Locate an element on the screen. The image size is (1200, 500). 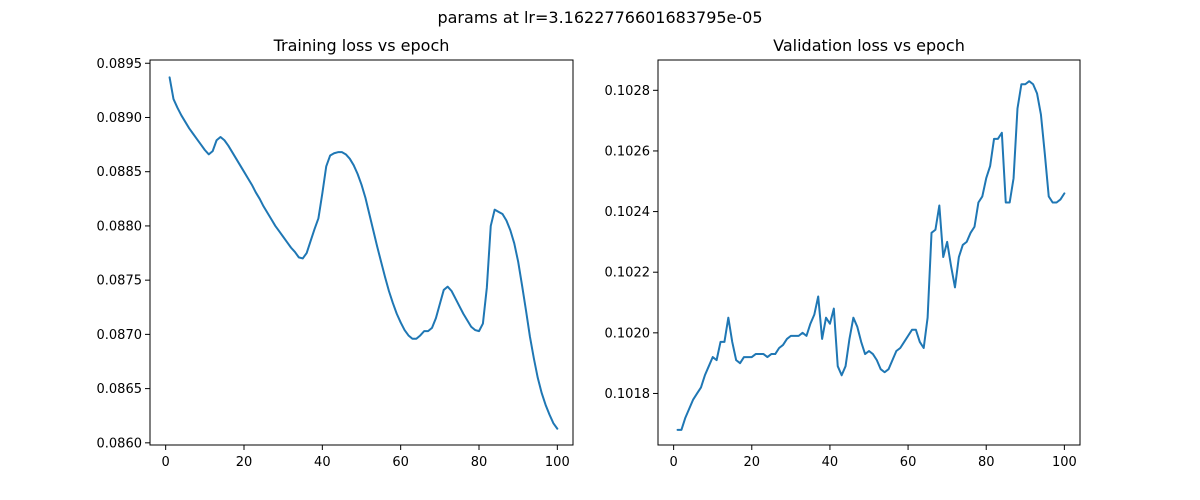
training-chart-title: Training loss vs epoch is located at coordinates (361, 45).